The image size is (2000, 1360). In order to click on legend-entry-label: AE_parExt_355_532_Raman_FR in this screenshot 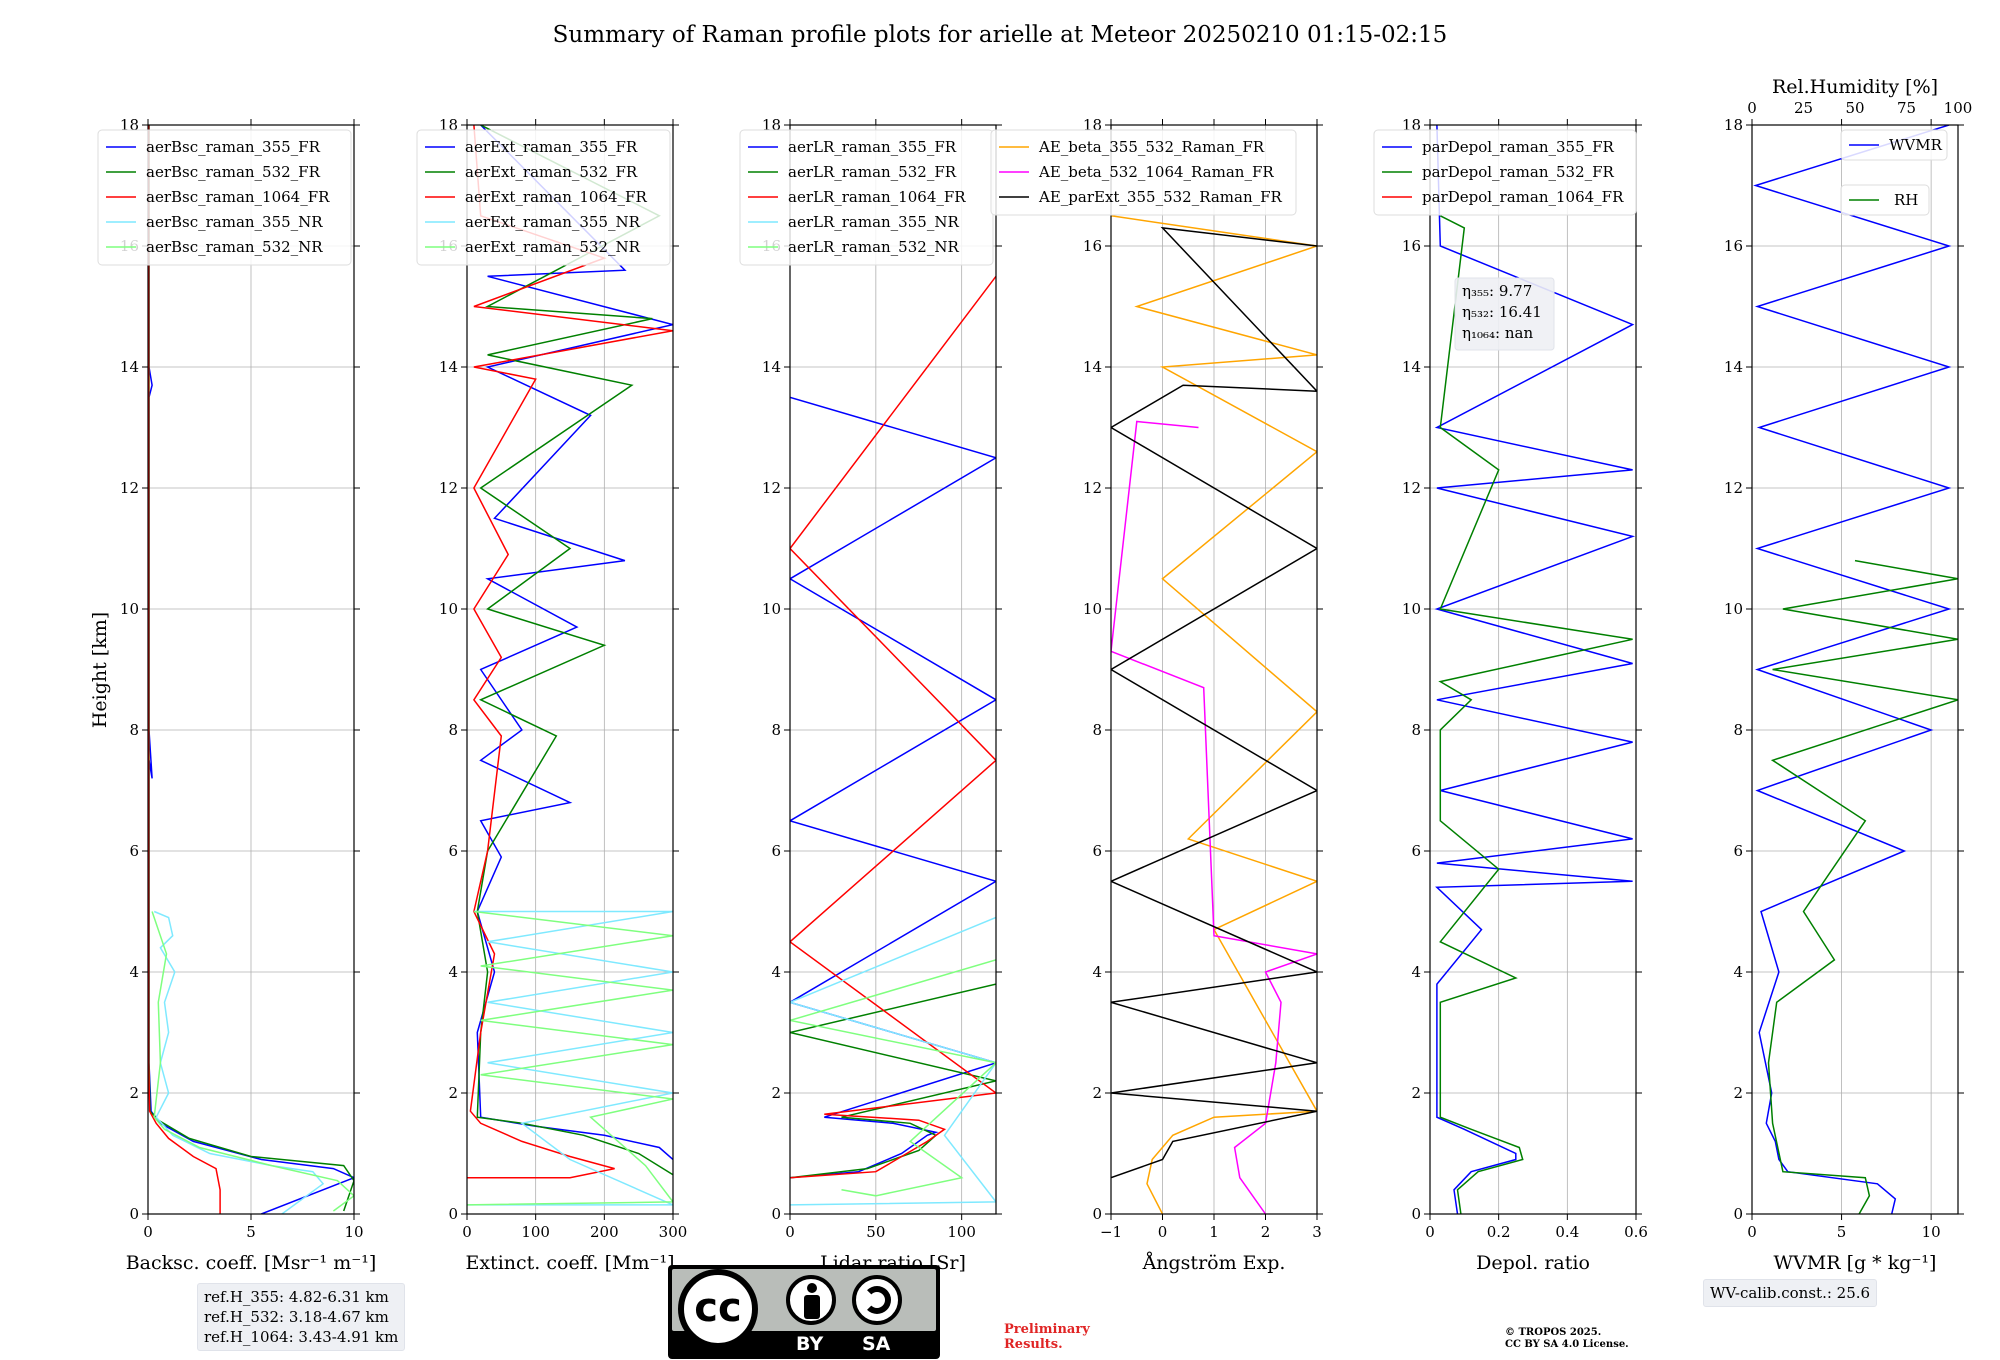, I will do `click(1160, 197)`.